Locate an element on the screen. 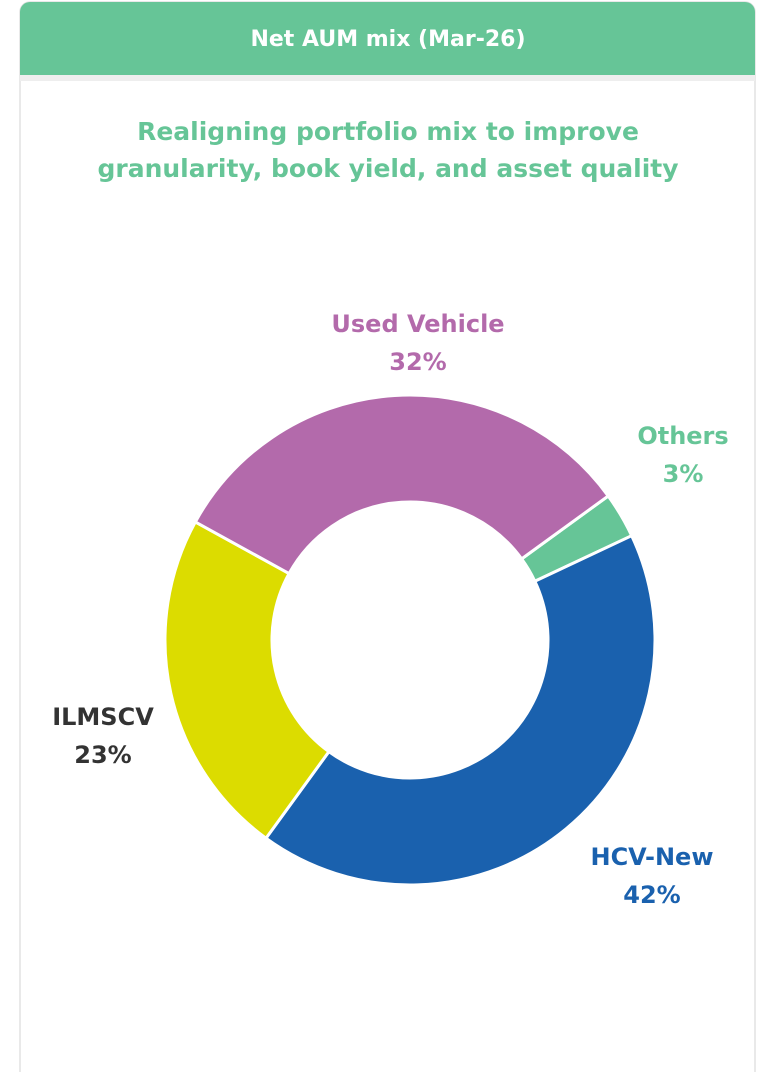 The width and height of the screenshot is (762, 1076). segment-value-label: 23% is located at coordinates (102, 755).